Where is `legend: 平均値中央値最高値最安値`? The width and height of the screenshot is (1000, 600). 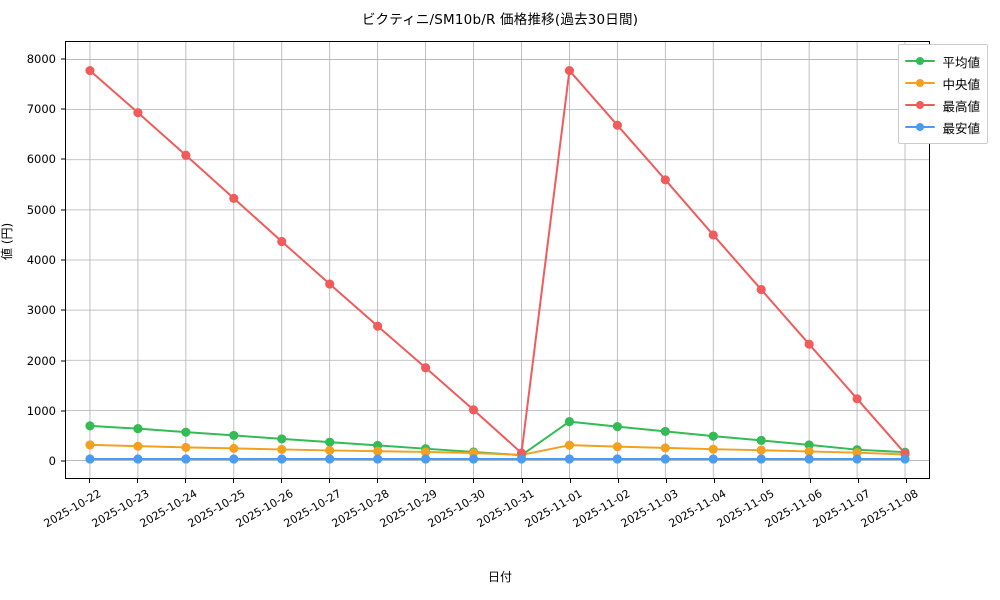
legend: 平均値中央値最高値最安値 is located at coordinates (943, 94).